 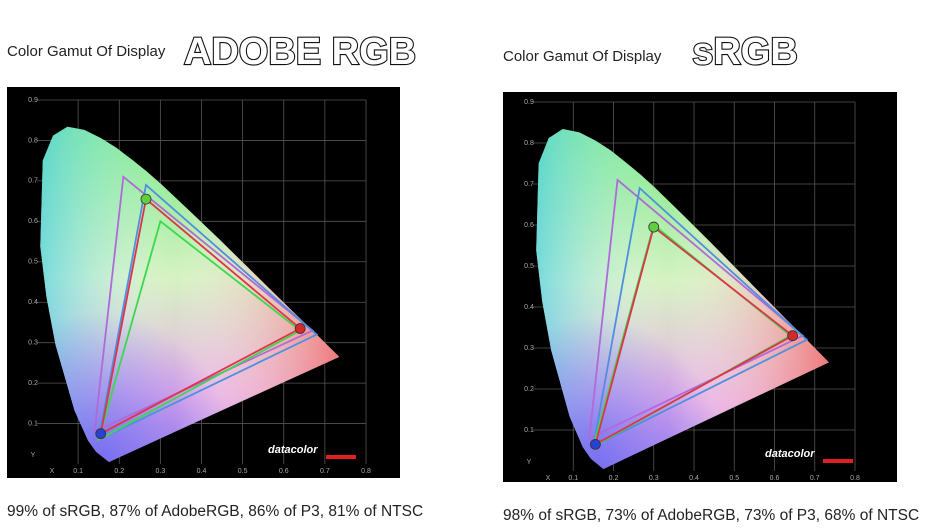 I want to click on gamut-name: sRGB, so click(x=745, y=52).